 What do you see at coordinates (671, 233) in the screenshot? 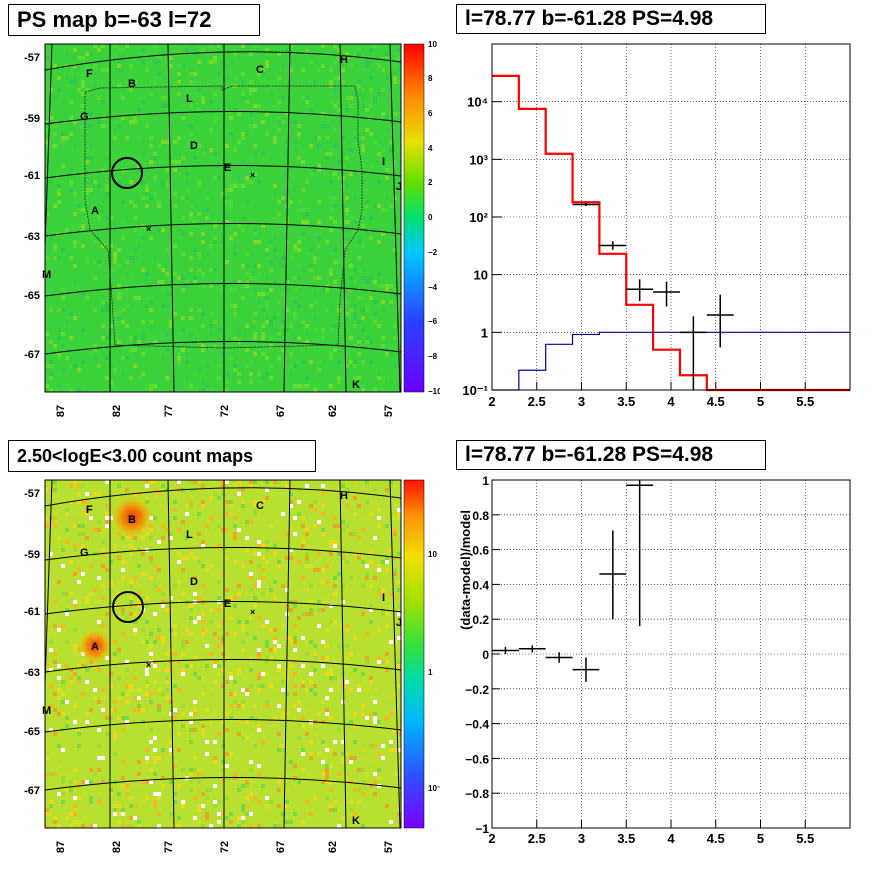
I see `spectrum-series` at bounding box center [671, 233].